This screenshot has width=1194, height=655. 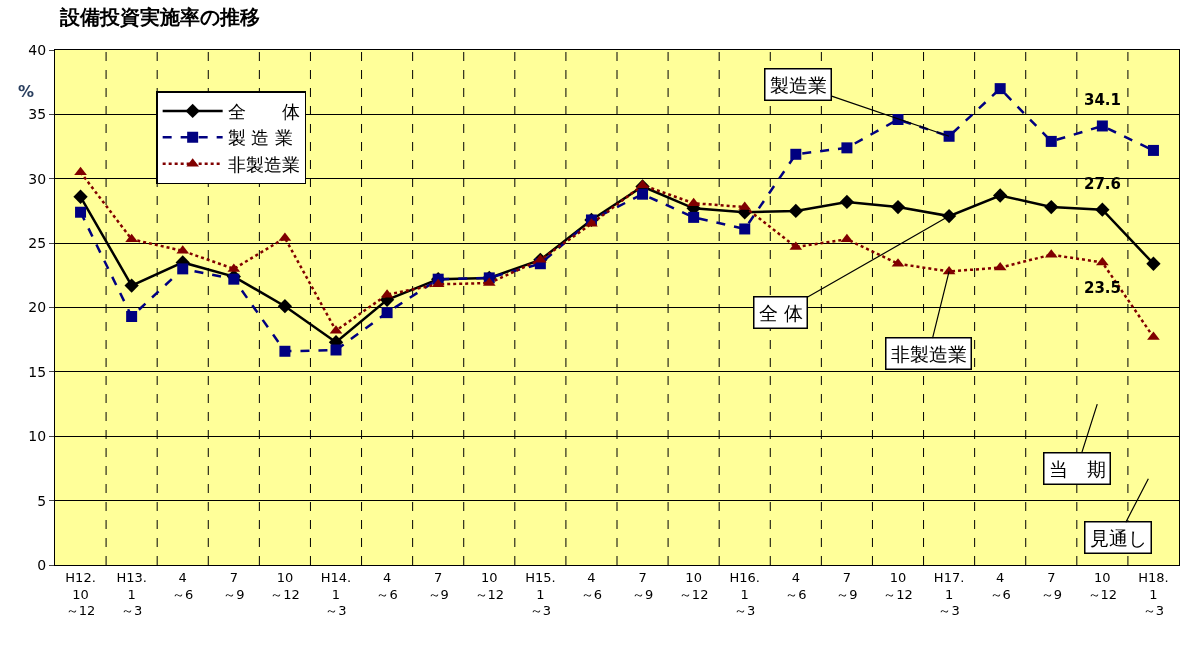 What do you see at coordinates (928, 353) in the screenshot?
I see `annotation: 非製造業` at bounding box center [928, 353].